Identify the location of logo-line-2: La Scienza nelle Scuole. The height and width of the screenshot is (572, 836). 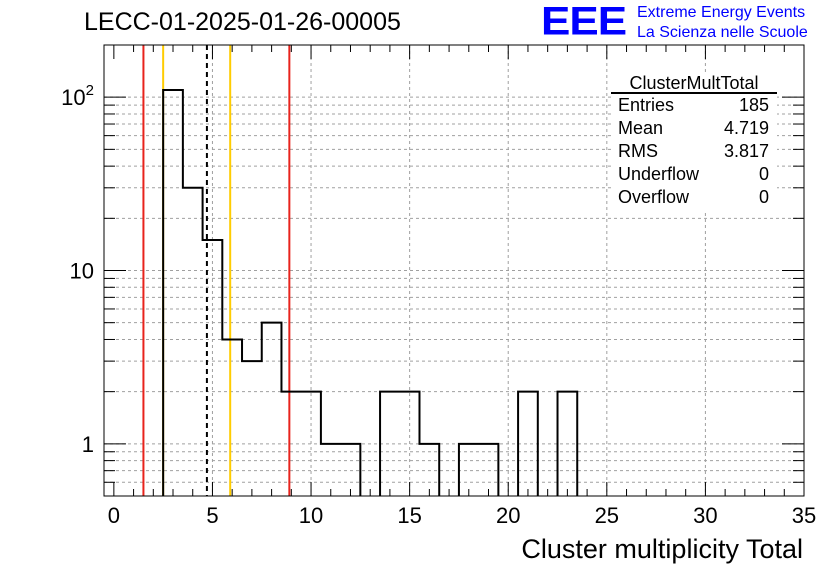
(722, 32).